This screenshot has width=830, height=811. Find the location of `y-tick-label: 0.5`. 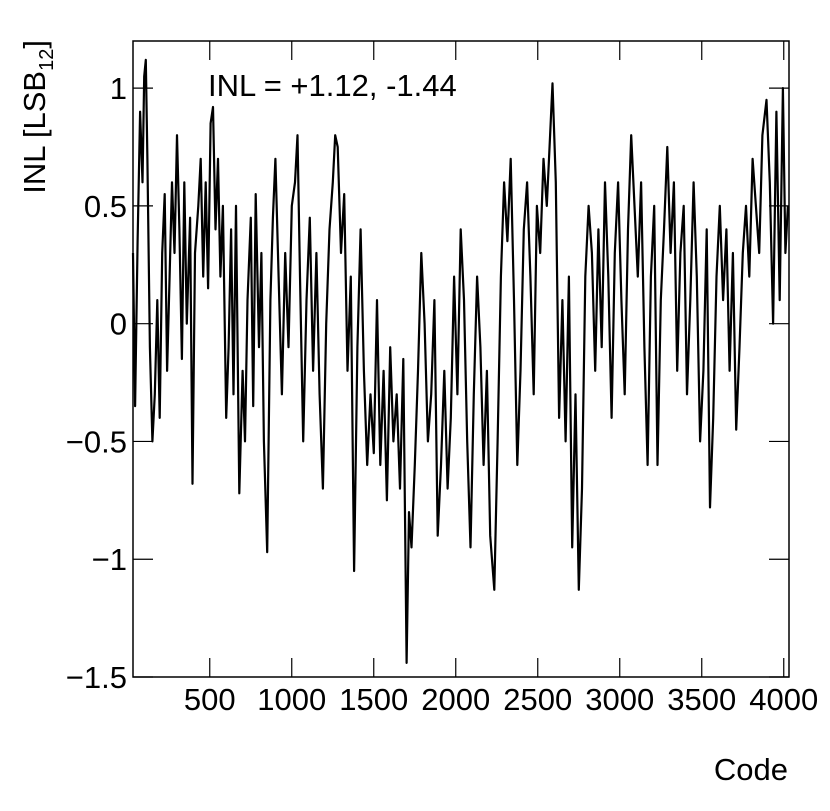

y-tick-label: 0.5 is located at coordinates (105, 206).